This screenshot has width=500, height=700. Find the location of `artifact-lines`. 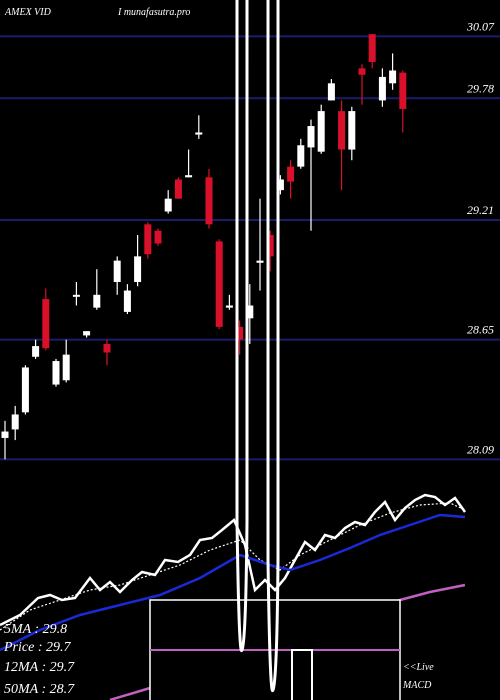

artifact-lines is located at coordinates (257, 346).